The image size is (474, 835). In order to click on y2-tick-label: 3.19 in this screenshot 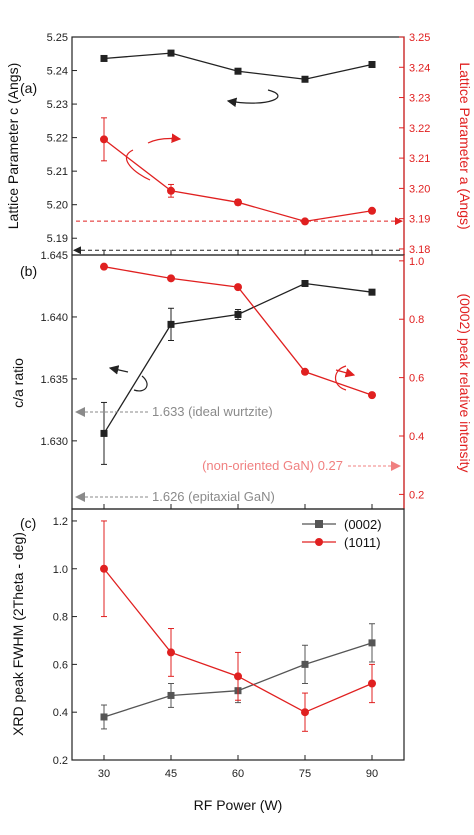, I will do `click(419, 220)`.